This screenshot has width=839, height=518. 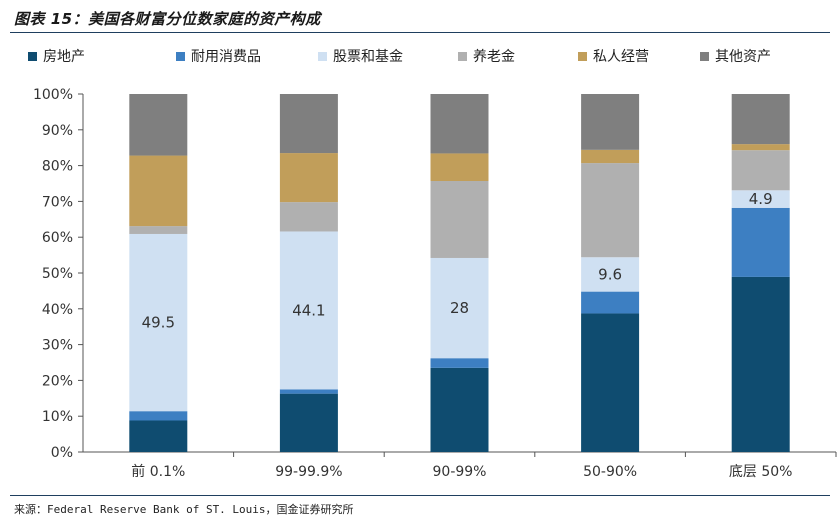 I want to click on x-tick-label-0.1: 前 0.1%, so click(x=158, y=471).